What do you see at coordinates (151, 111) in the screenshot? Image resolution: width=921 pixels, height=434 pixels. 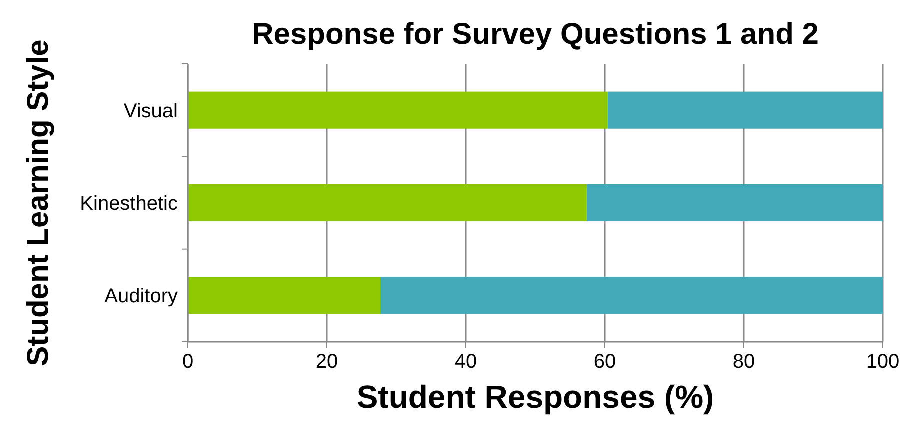 I see `y-tick-label: Visual` at bounding box center [151, 111].